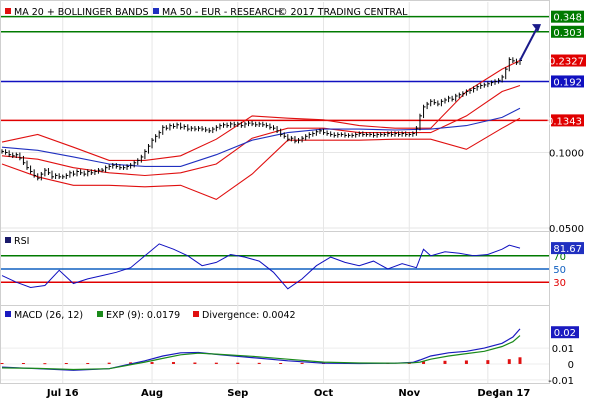  What do you see at coordinates (8, 314) in the screenshot?
I see `macd-legend-swatch` at bounding box center [8, 314].